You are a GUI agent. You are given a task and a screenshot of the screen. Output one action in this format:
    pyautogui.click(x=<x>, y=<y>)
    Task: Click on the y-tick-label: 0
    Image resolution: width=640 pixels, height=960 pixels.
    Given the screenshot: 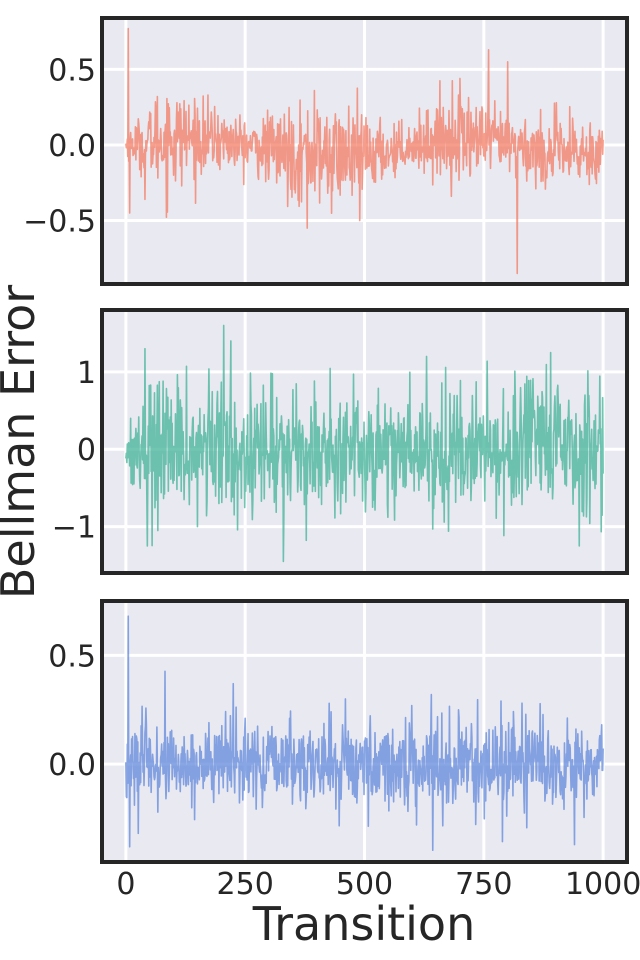 What is the action you would take?
    pyautogui.click(x=86, y=450)
    